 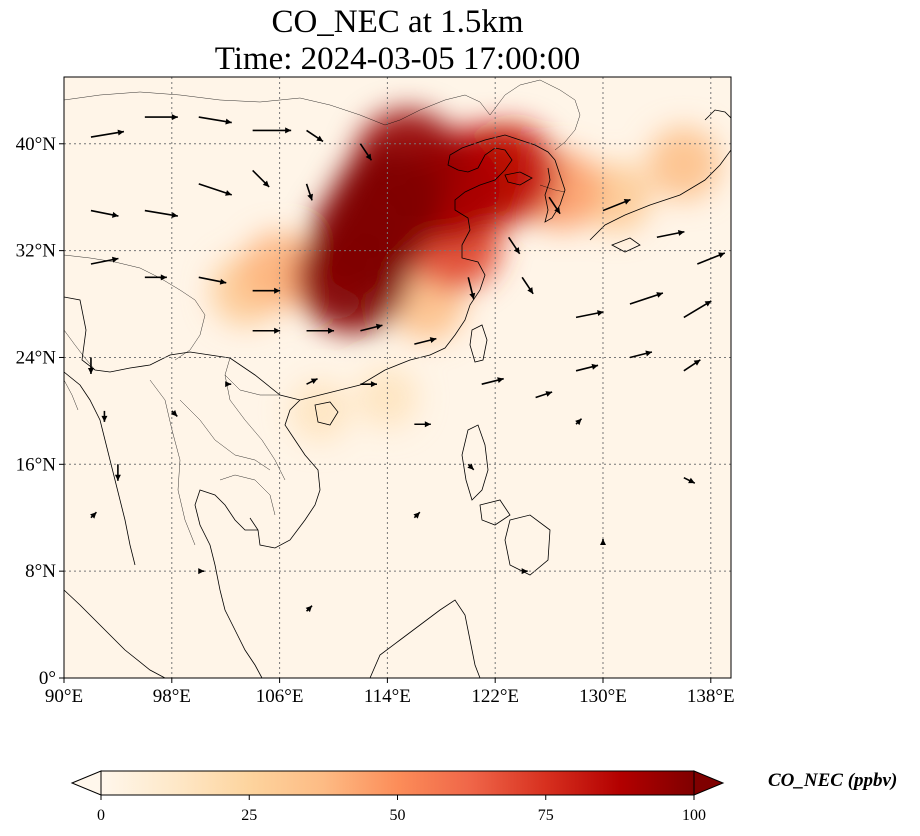 What do you see at coordinates (326, 413) in the screenshot?
I see `coastline-hainan` at bounding box center [326, 413].